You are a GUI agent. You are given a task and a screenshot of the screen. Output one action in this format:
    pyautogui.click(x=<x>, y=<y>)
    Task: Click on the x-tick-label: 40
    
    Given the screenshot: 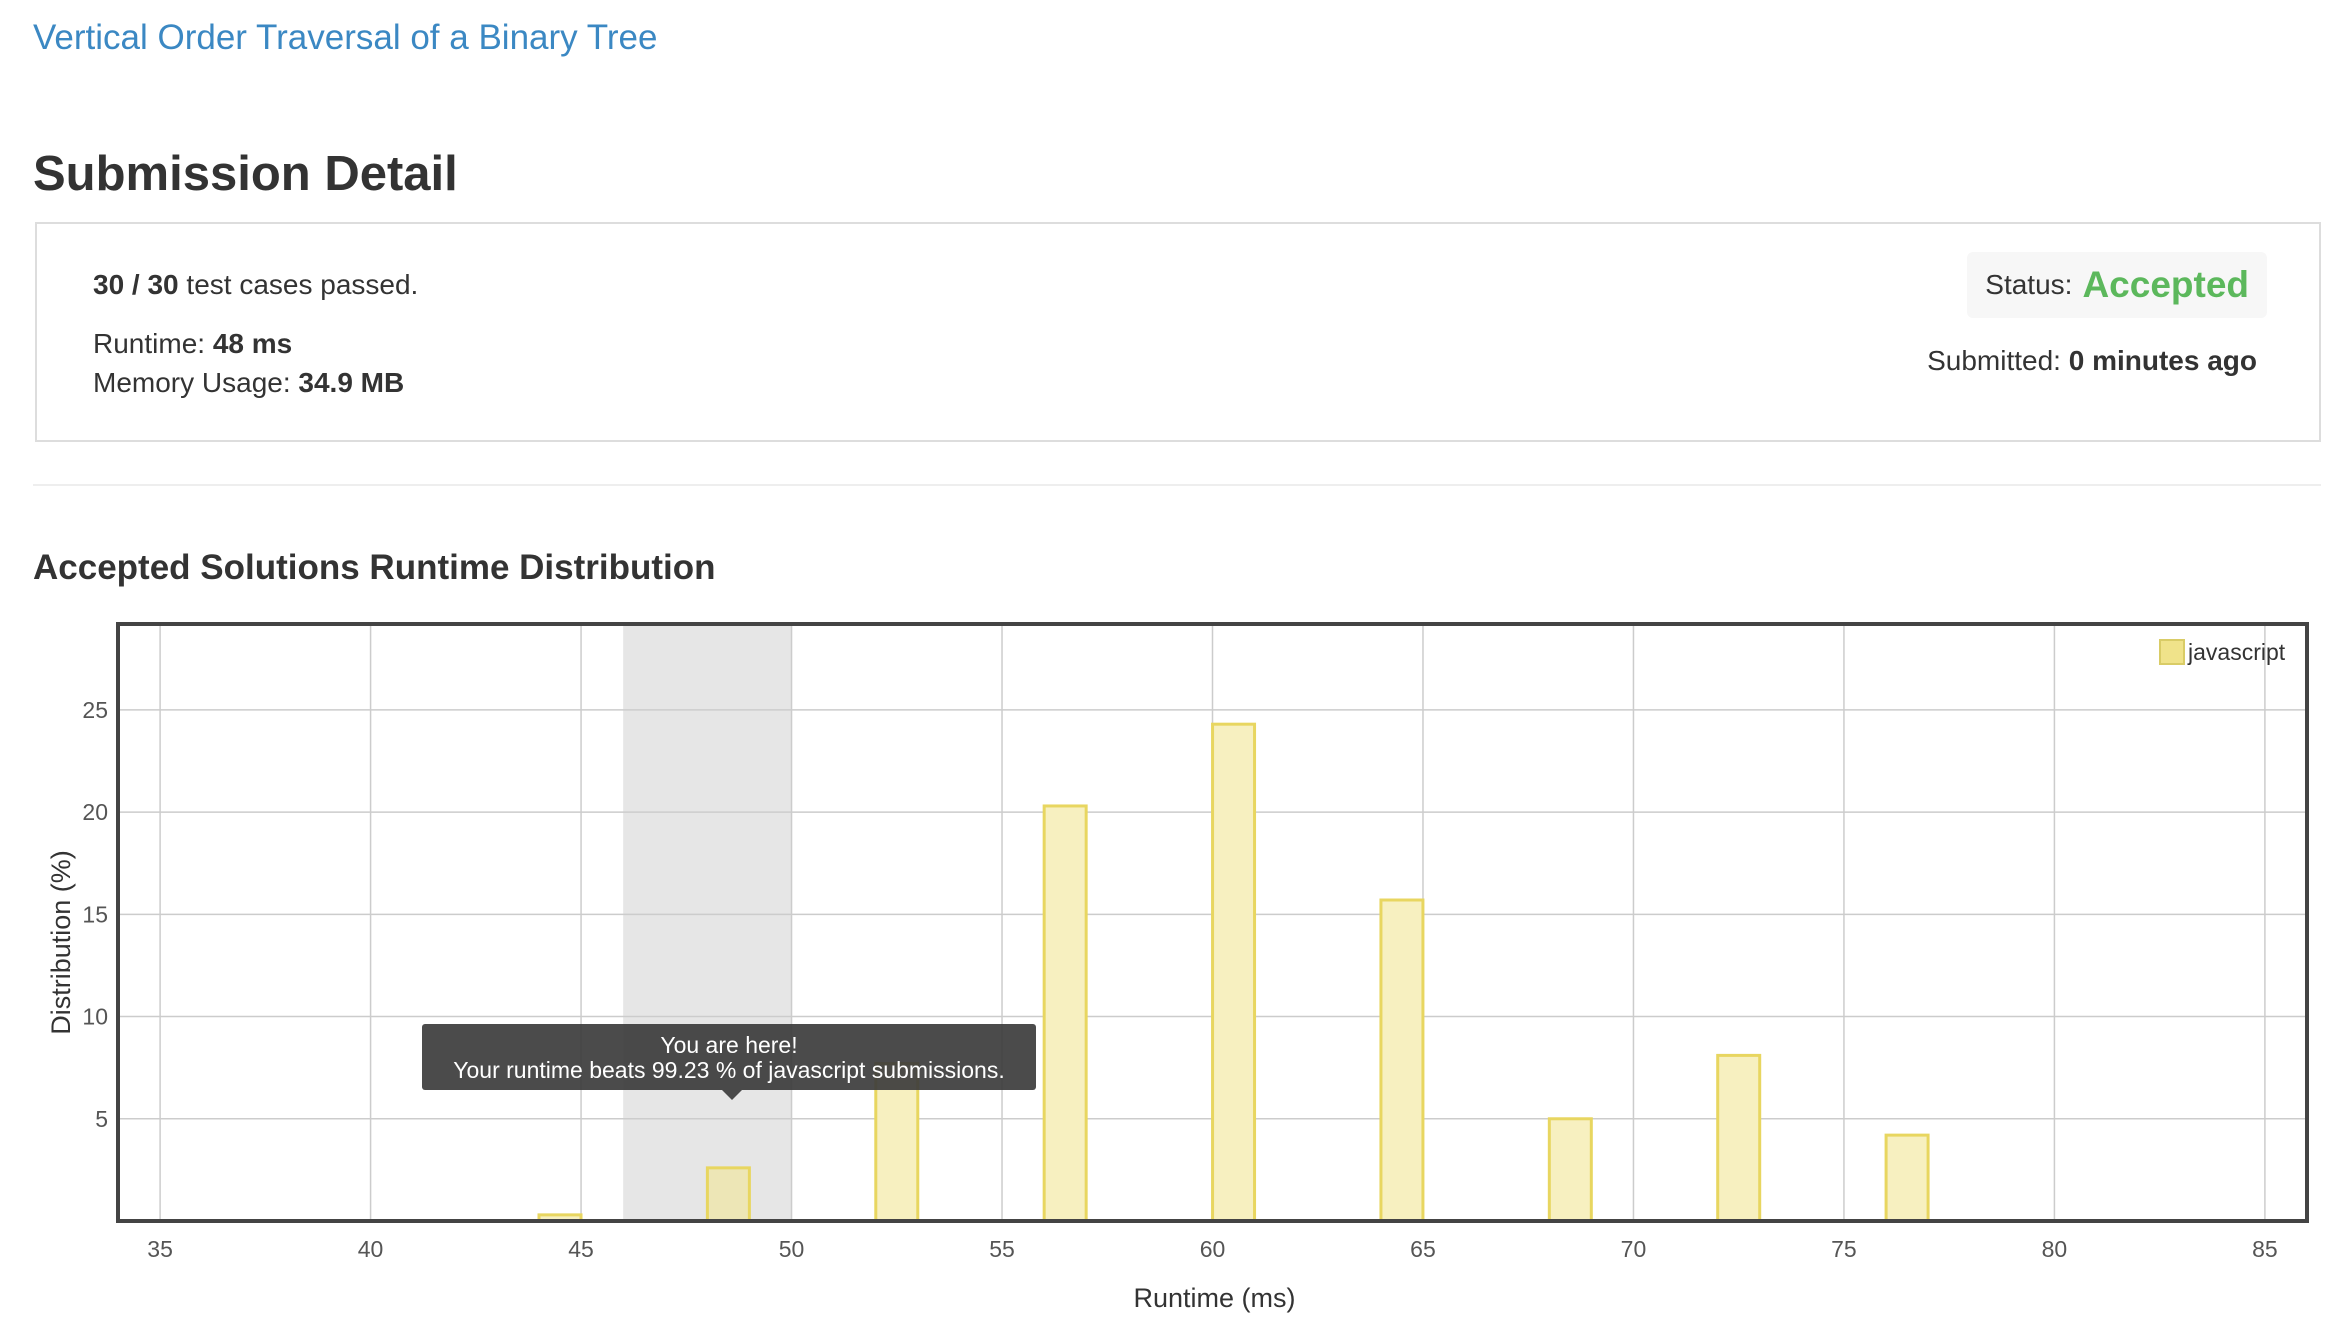 What is the action you would take?
    pyautogui.click(x=371, y=1249)
    